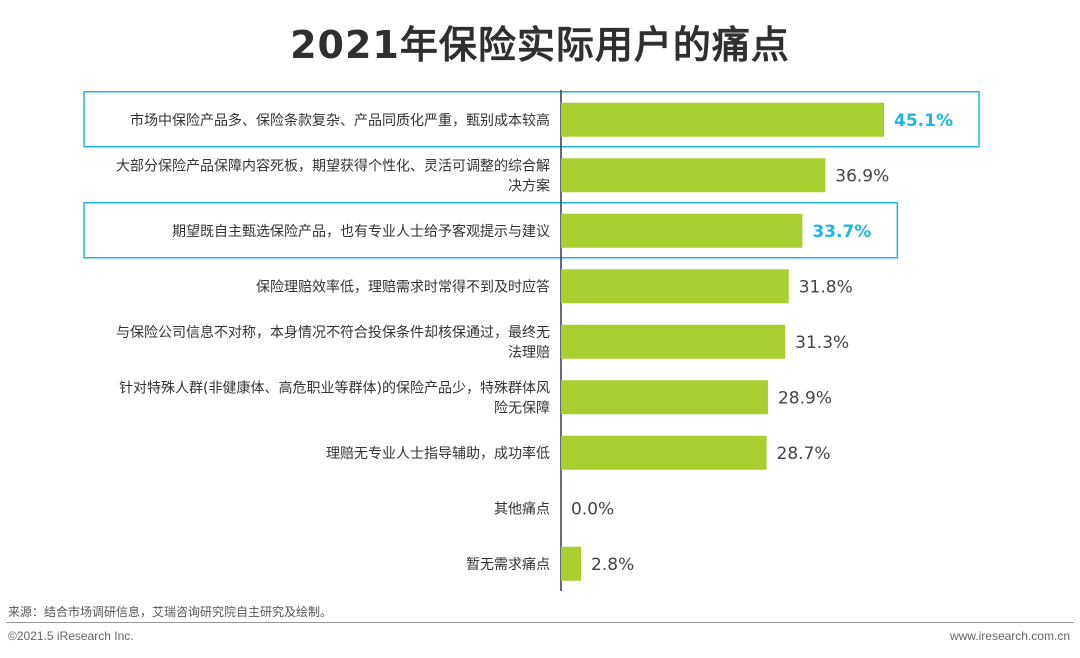 The height and width of the screenshot is (658, 1080). Describe the element at coordinates (334, 397) in the screenshot. I see `category-label: 针对特殊人群(非健康体、高危职业等群体)的保险产品少，特殊群体风险无保障` at that location.